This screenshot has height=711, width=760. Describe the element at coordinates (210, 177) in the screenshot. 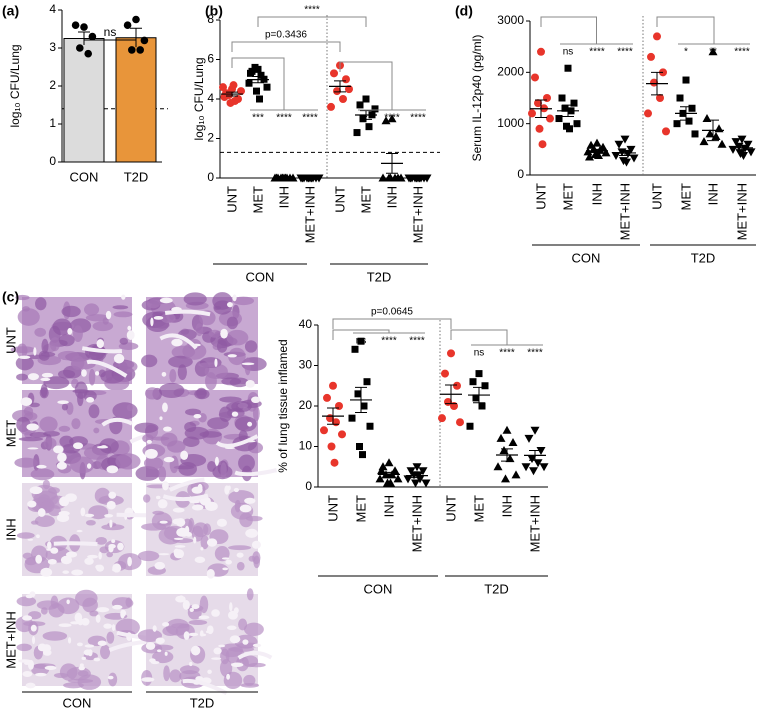

I see `y-tick-label: 0` at that location.